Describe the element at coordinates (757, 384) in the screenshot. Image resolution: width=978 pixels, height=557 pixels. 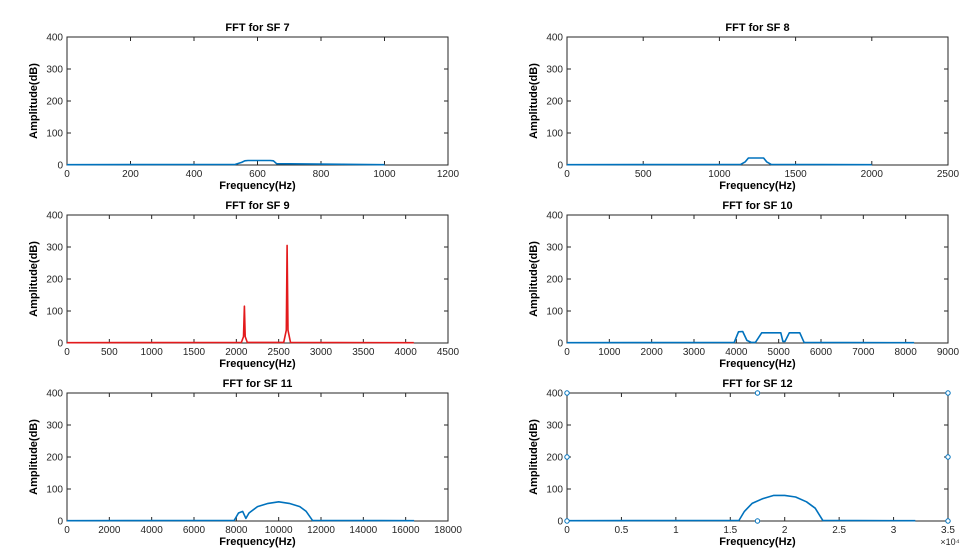
I see `chart-title: FFT for SF 12` at that location.